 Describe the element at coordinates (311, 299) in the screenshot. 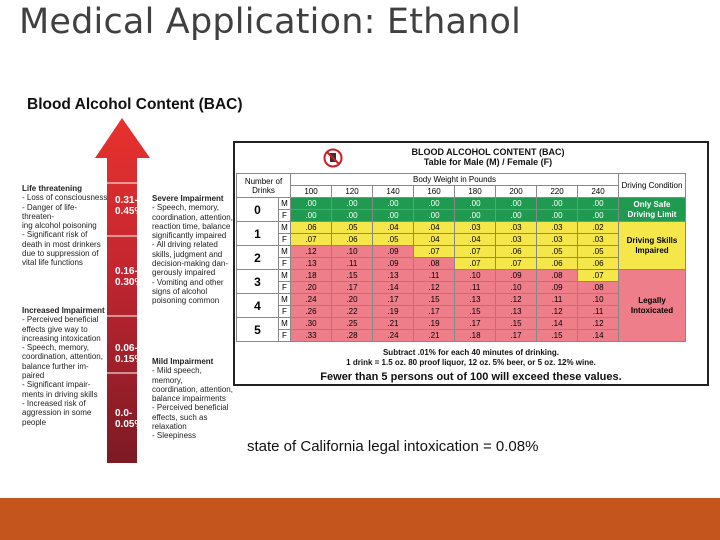

I see `bac-value-cell: .24` at that location.